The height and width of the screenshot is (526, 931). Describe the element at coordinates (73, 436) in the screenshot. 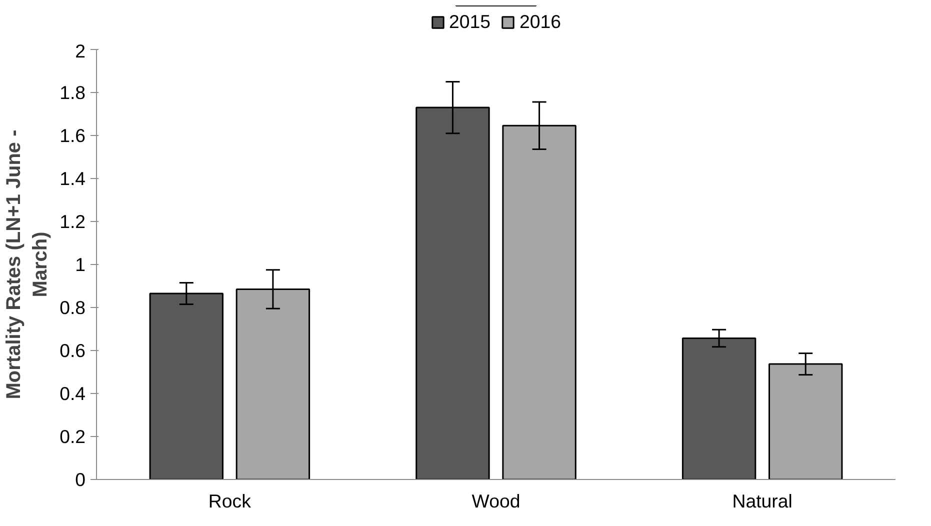

I see `y-tick-label: 0.2` at that location.